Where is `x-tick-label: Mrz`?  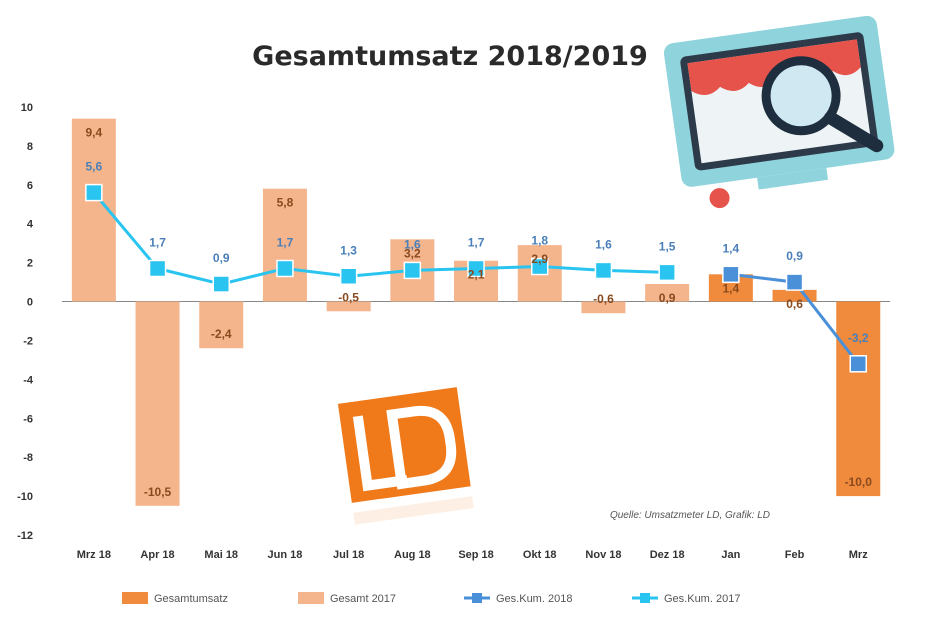 x-tick-label: Mrz is located at coordinates (858, 555).